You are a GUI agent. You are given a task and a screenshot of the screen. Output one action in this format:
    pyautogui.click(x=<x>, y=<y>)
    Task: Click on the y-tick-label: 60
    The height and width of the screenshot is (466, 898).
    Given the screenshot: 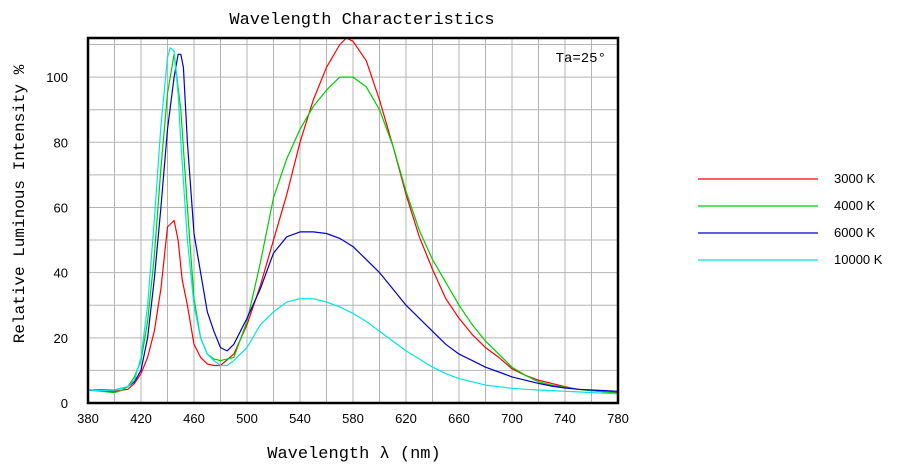 What is the action you would take?
    pyautogui.click(x=61, y=207)
    